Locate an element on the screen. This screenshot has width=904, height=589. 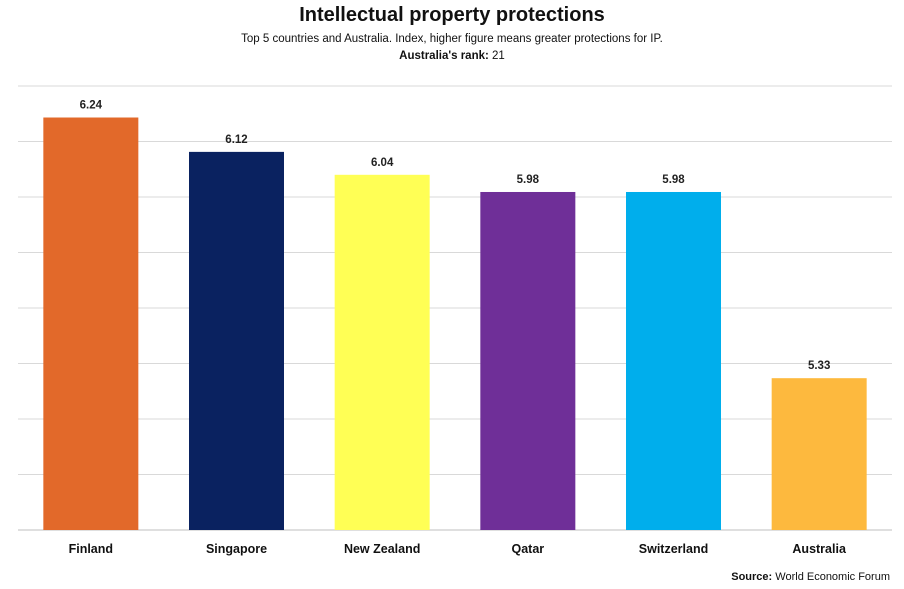
category-label: Qatar is located at coordinates (528, 549).